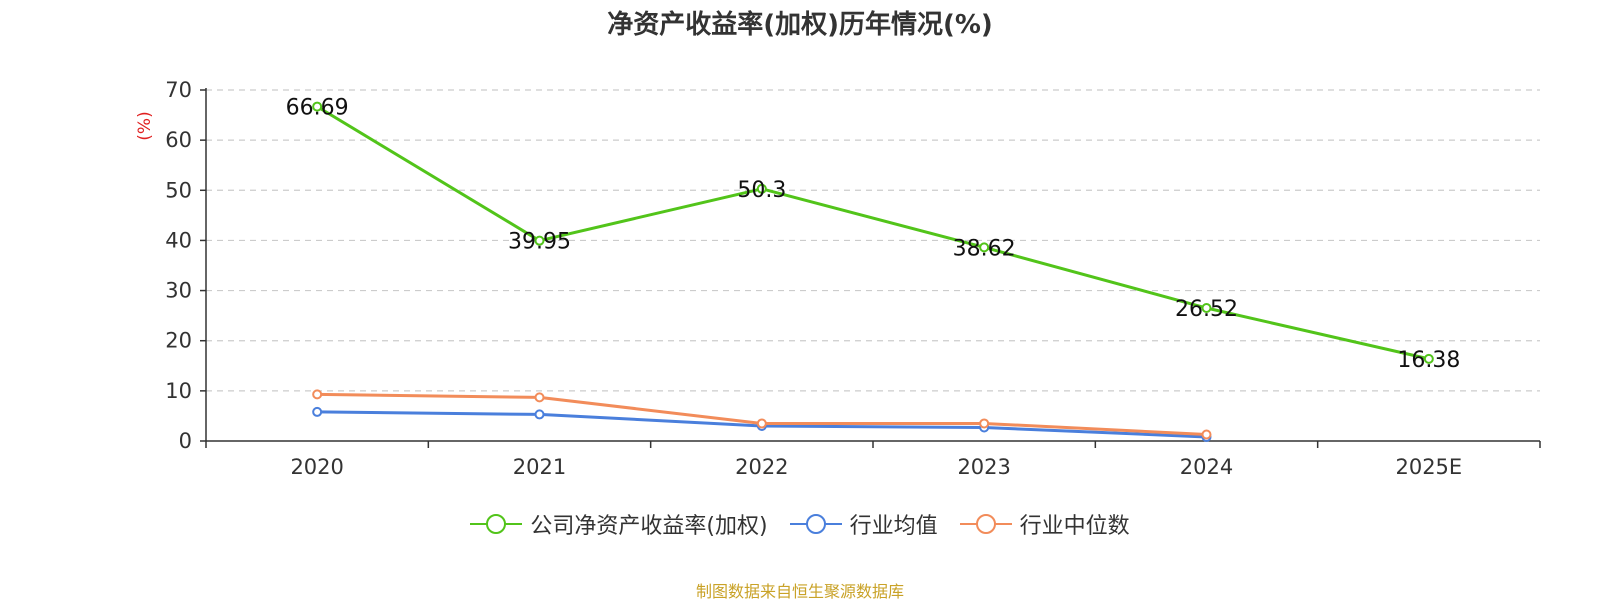 The height and width of the screenshot is (602, 1600). I want to click on x-tick-label: 2020, so click(316, 467).